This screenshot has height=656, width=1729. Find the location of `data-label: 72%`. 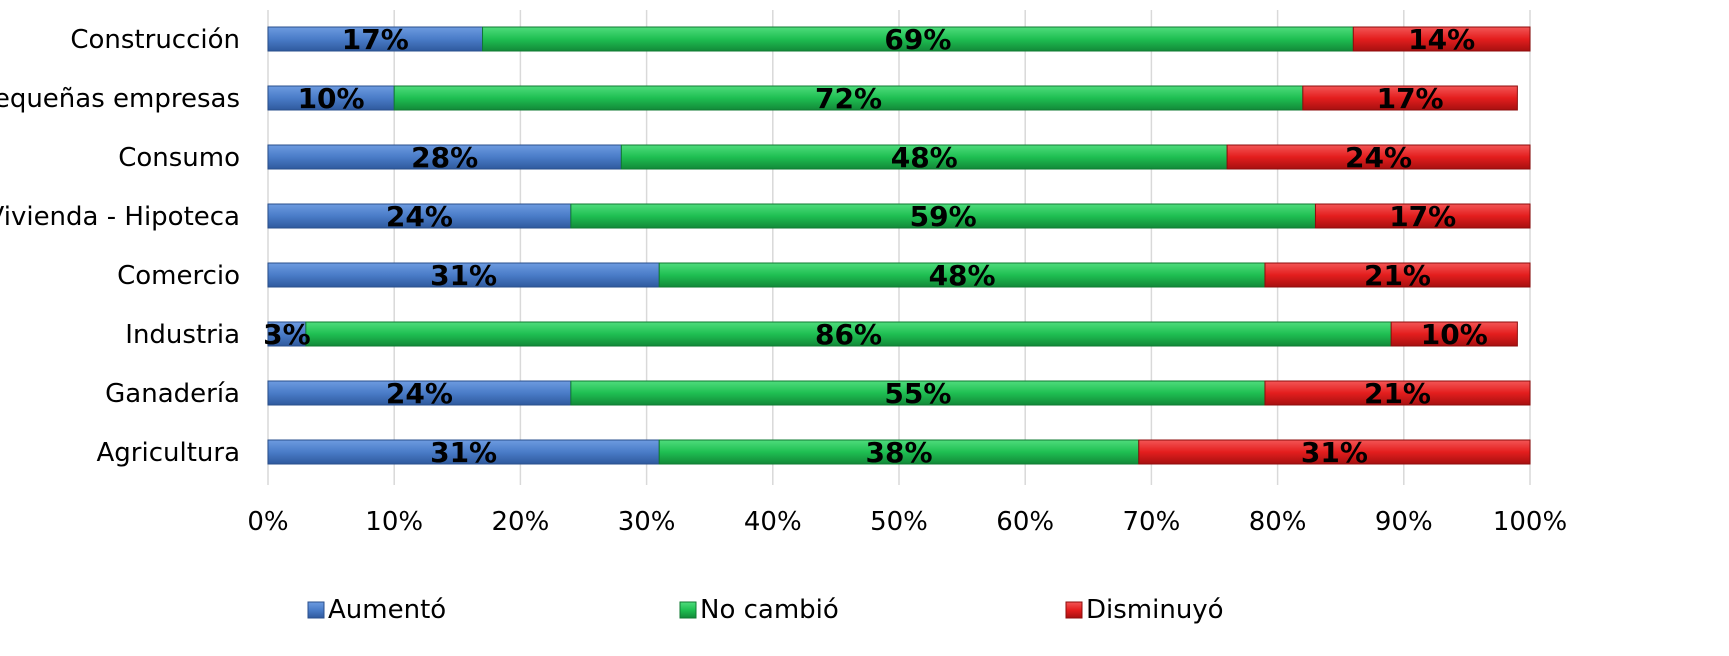

data-label: 72% is located at coordinates (848, 98).